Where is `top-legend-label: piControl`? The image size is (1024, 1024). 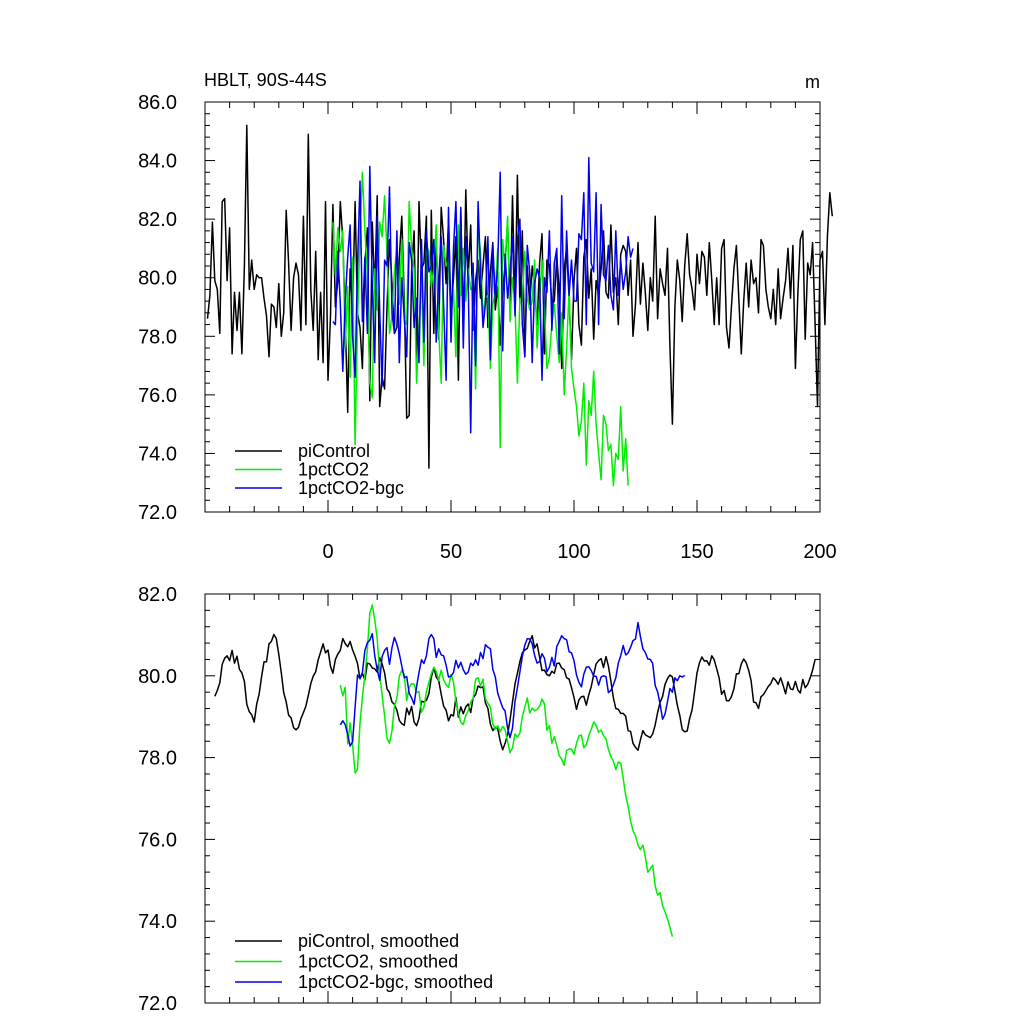 top-legend-label: piControl is located at coordinates (334, 451).